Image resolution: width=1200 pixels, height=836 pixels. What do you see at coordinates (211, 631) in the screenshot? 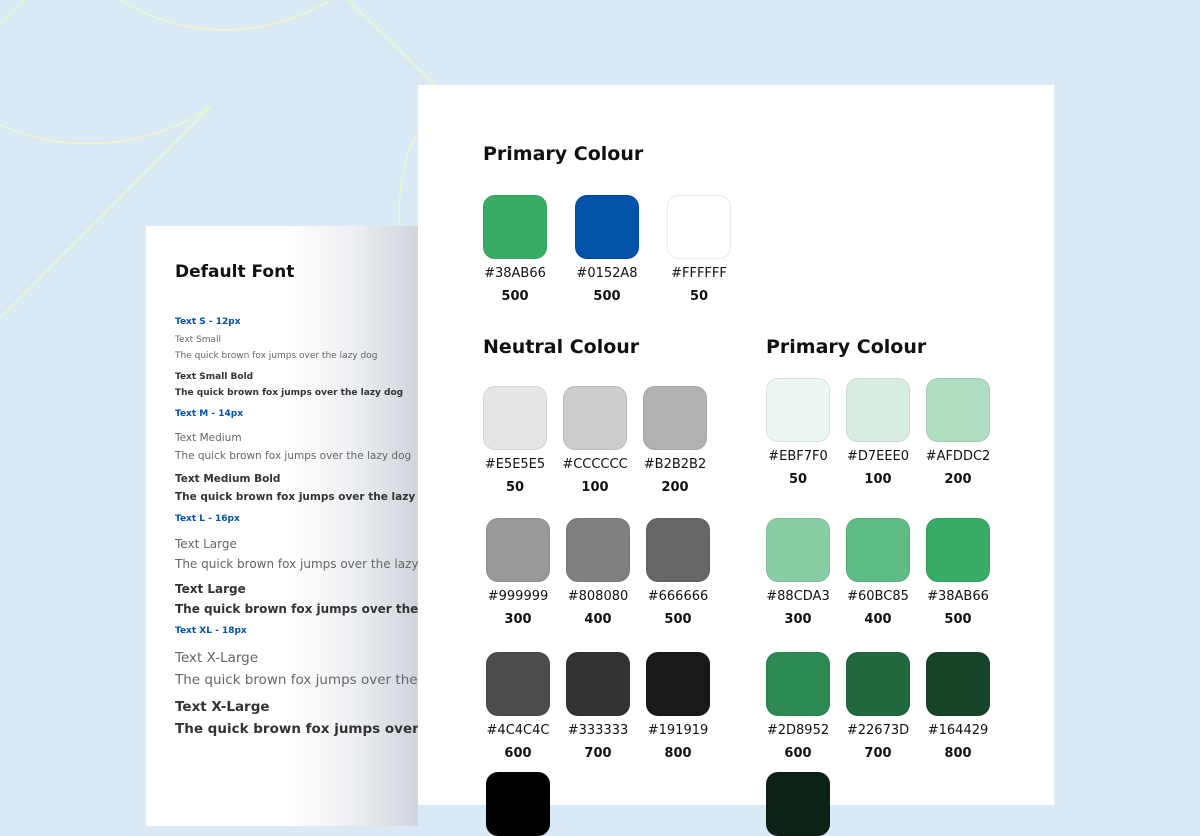
I see `font-size-label: Text XL - 18px` at bounding box center [211, 631].